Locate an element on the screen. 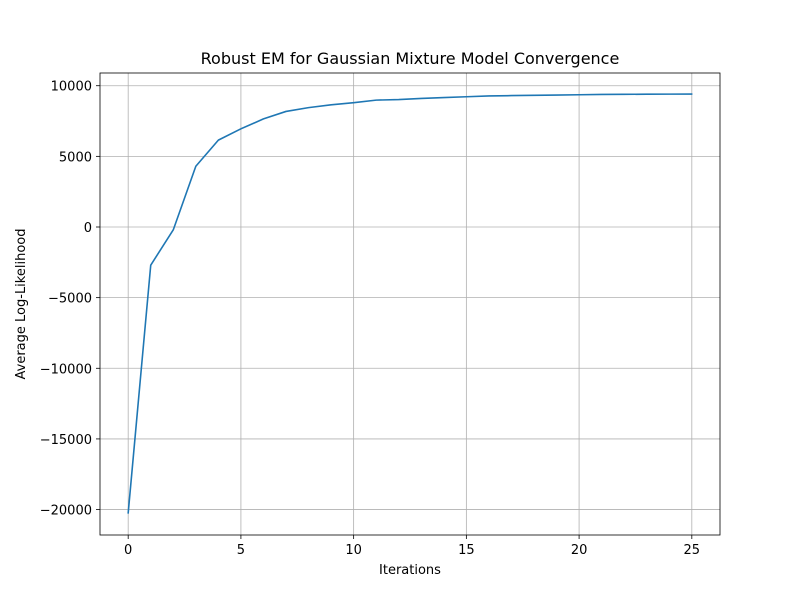 The image size is (800, 604). y-tick-label: −20000 is located at coordinates (66, 511).